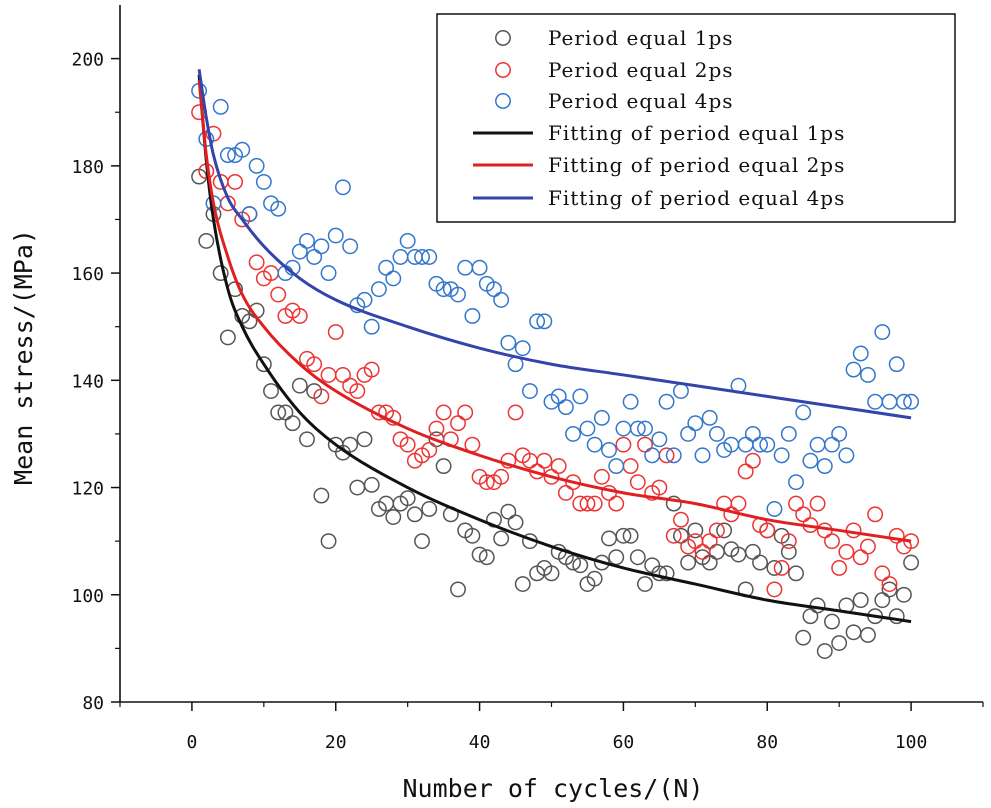  Describe the element at coordinates (87, 596) in the screenshot. I see `y-tick-label: 100` at that location.